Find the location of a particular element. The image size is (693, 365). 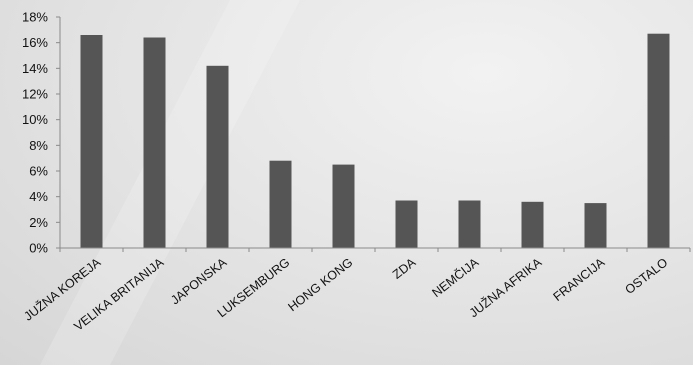

x-category-label: OSTALO is located at coordinates (646, 276).